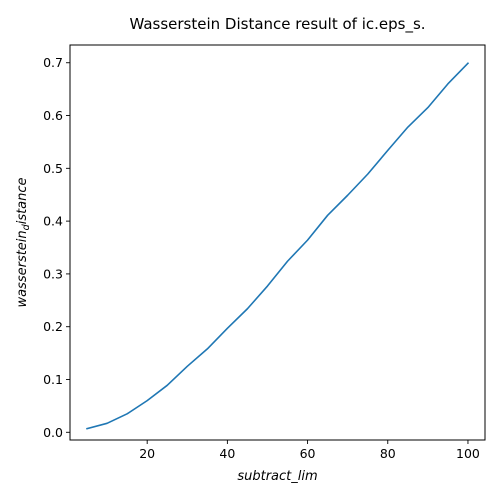  I want to click on y-tick-label: 0.0, so click(53, 432).